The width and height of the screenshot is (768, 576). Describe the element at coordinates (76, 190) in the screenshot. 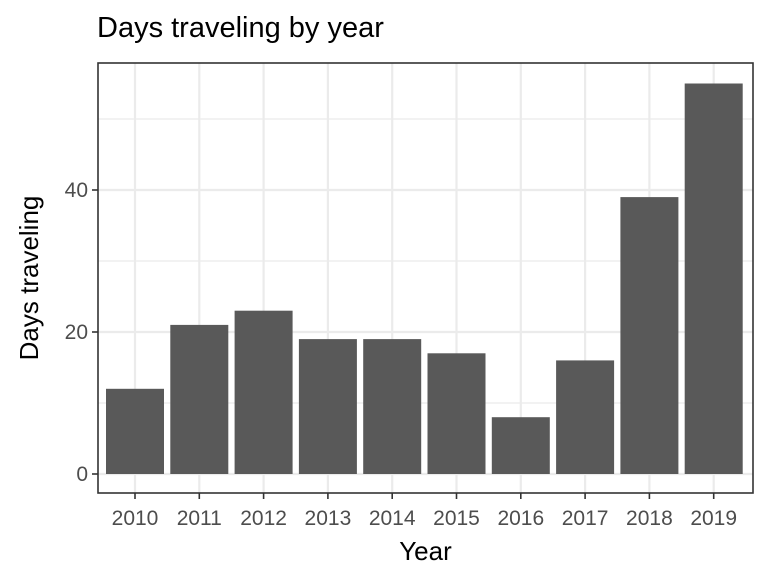

I see `y-tick-label: 40` at that location.